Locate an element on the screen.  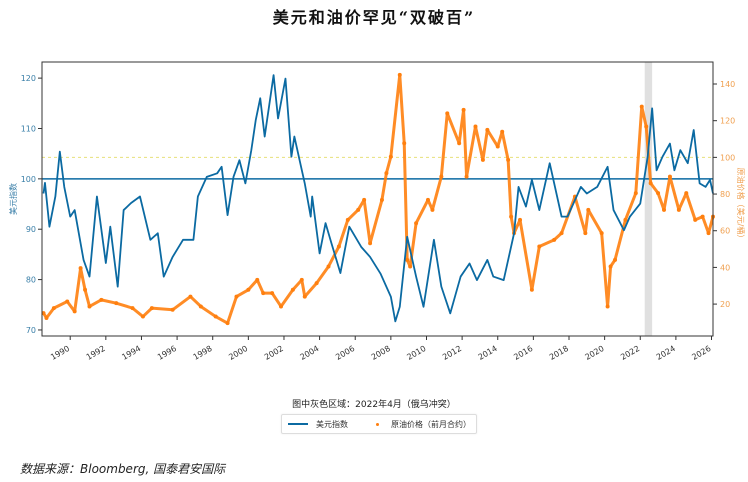
legend-item-dxy: 美元指数 is located at coordinates (318, 424).